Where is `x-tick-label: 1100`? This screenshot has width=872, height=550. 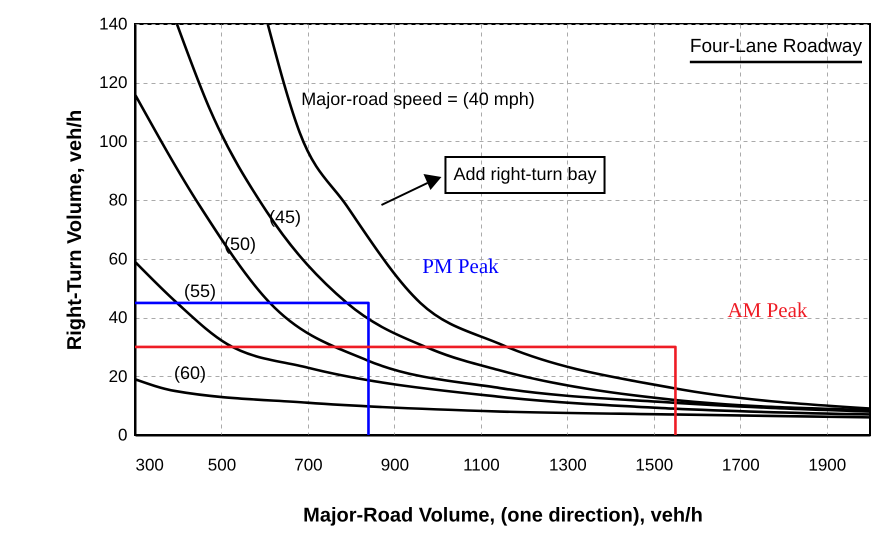 x-tick-label: 1100 is located at coordinates (481, 465).